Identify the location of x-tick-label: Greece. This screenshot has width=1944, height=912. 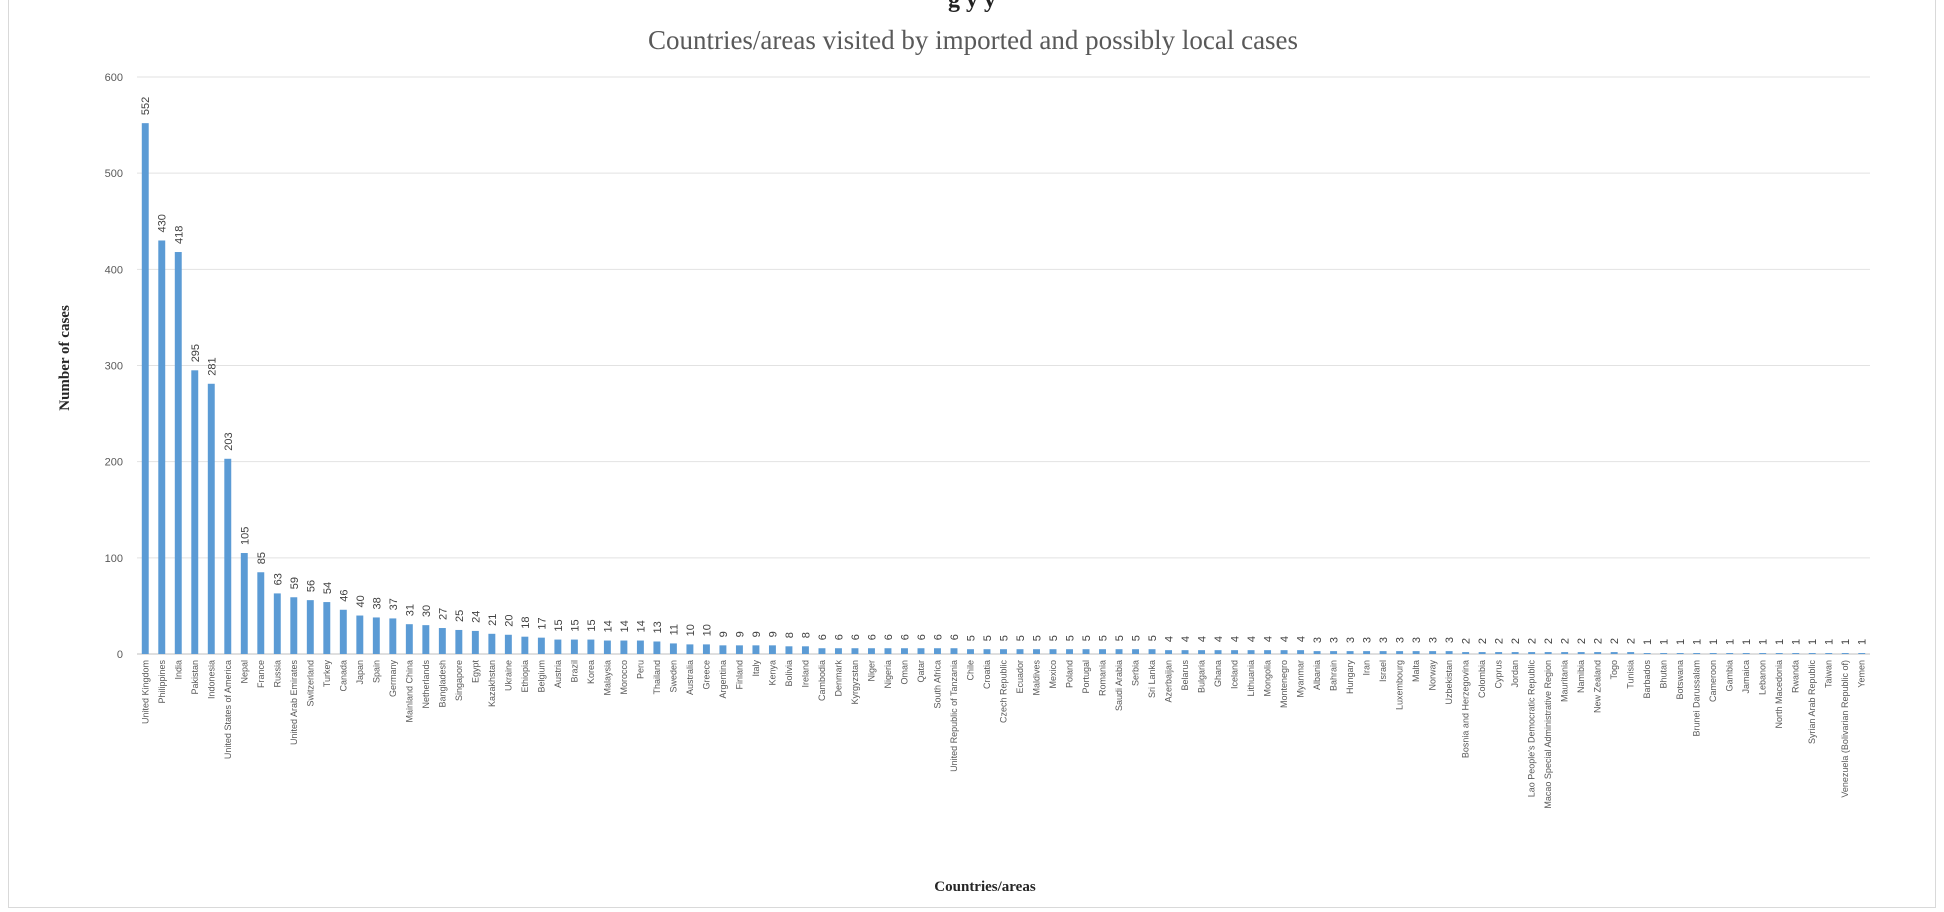
(706, 675).